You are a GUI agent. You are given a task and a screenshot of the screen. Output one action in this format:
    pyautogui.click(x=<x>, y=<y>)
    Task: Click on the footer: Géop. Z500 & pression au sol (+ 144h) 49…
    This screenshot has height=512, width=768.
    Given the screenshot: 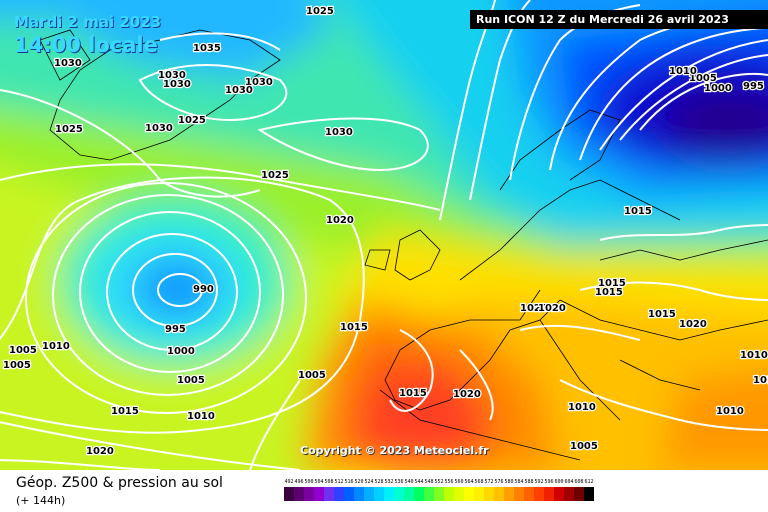 What is the action you would take?
    pyautogui.click(x=384, y=491)
    